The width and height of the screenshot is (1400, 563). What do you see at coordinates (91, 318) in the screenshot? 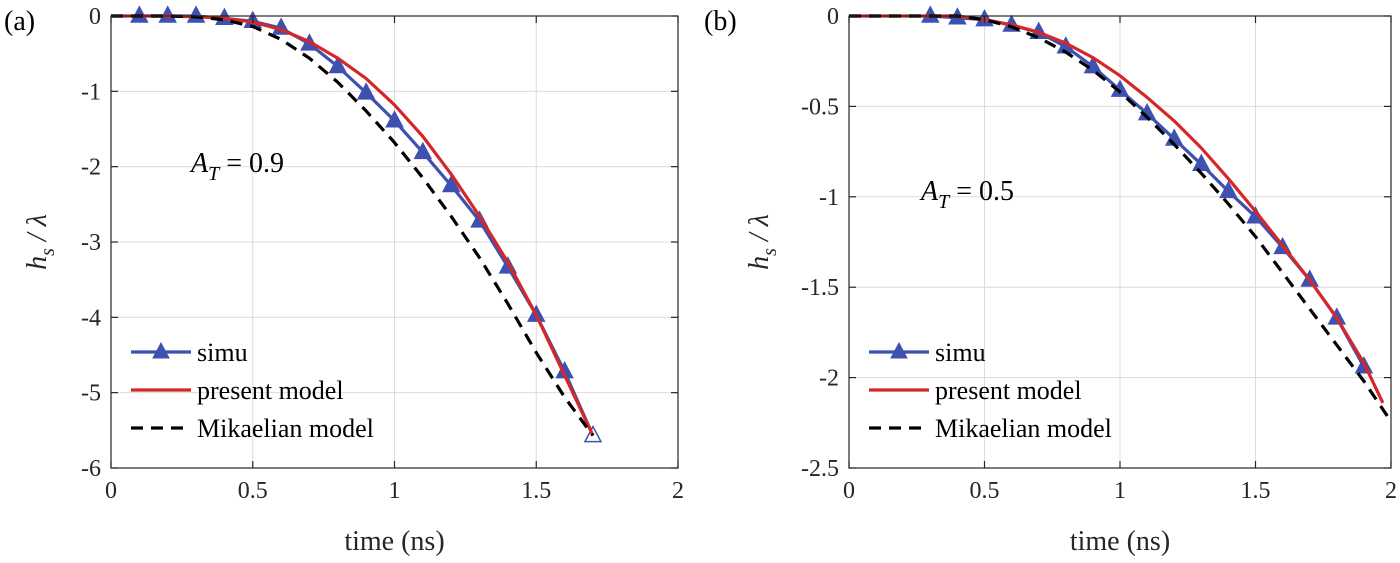
I see `y-tick-label: -4` at bounding box center [91, 318].